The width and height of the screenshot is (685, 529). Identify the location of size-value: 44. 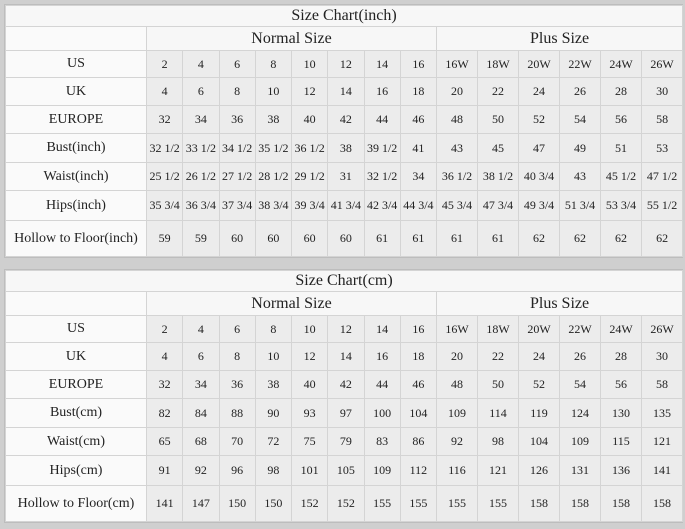
(382, 384).